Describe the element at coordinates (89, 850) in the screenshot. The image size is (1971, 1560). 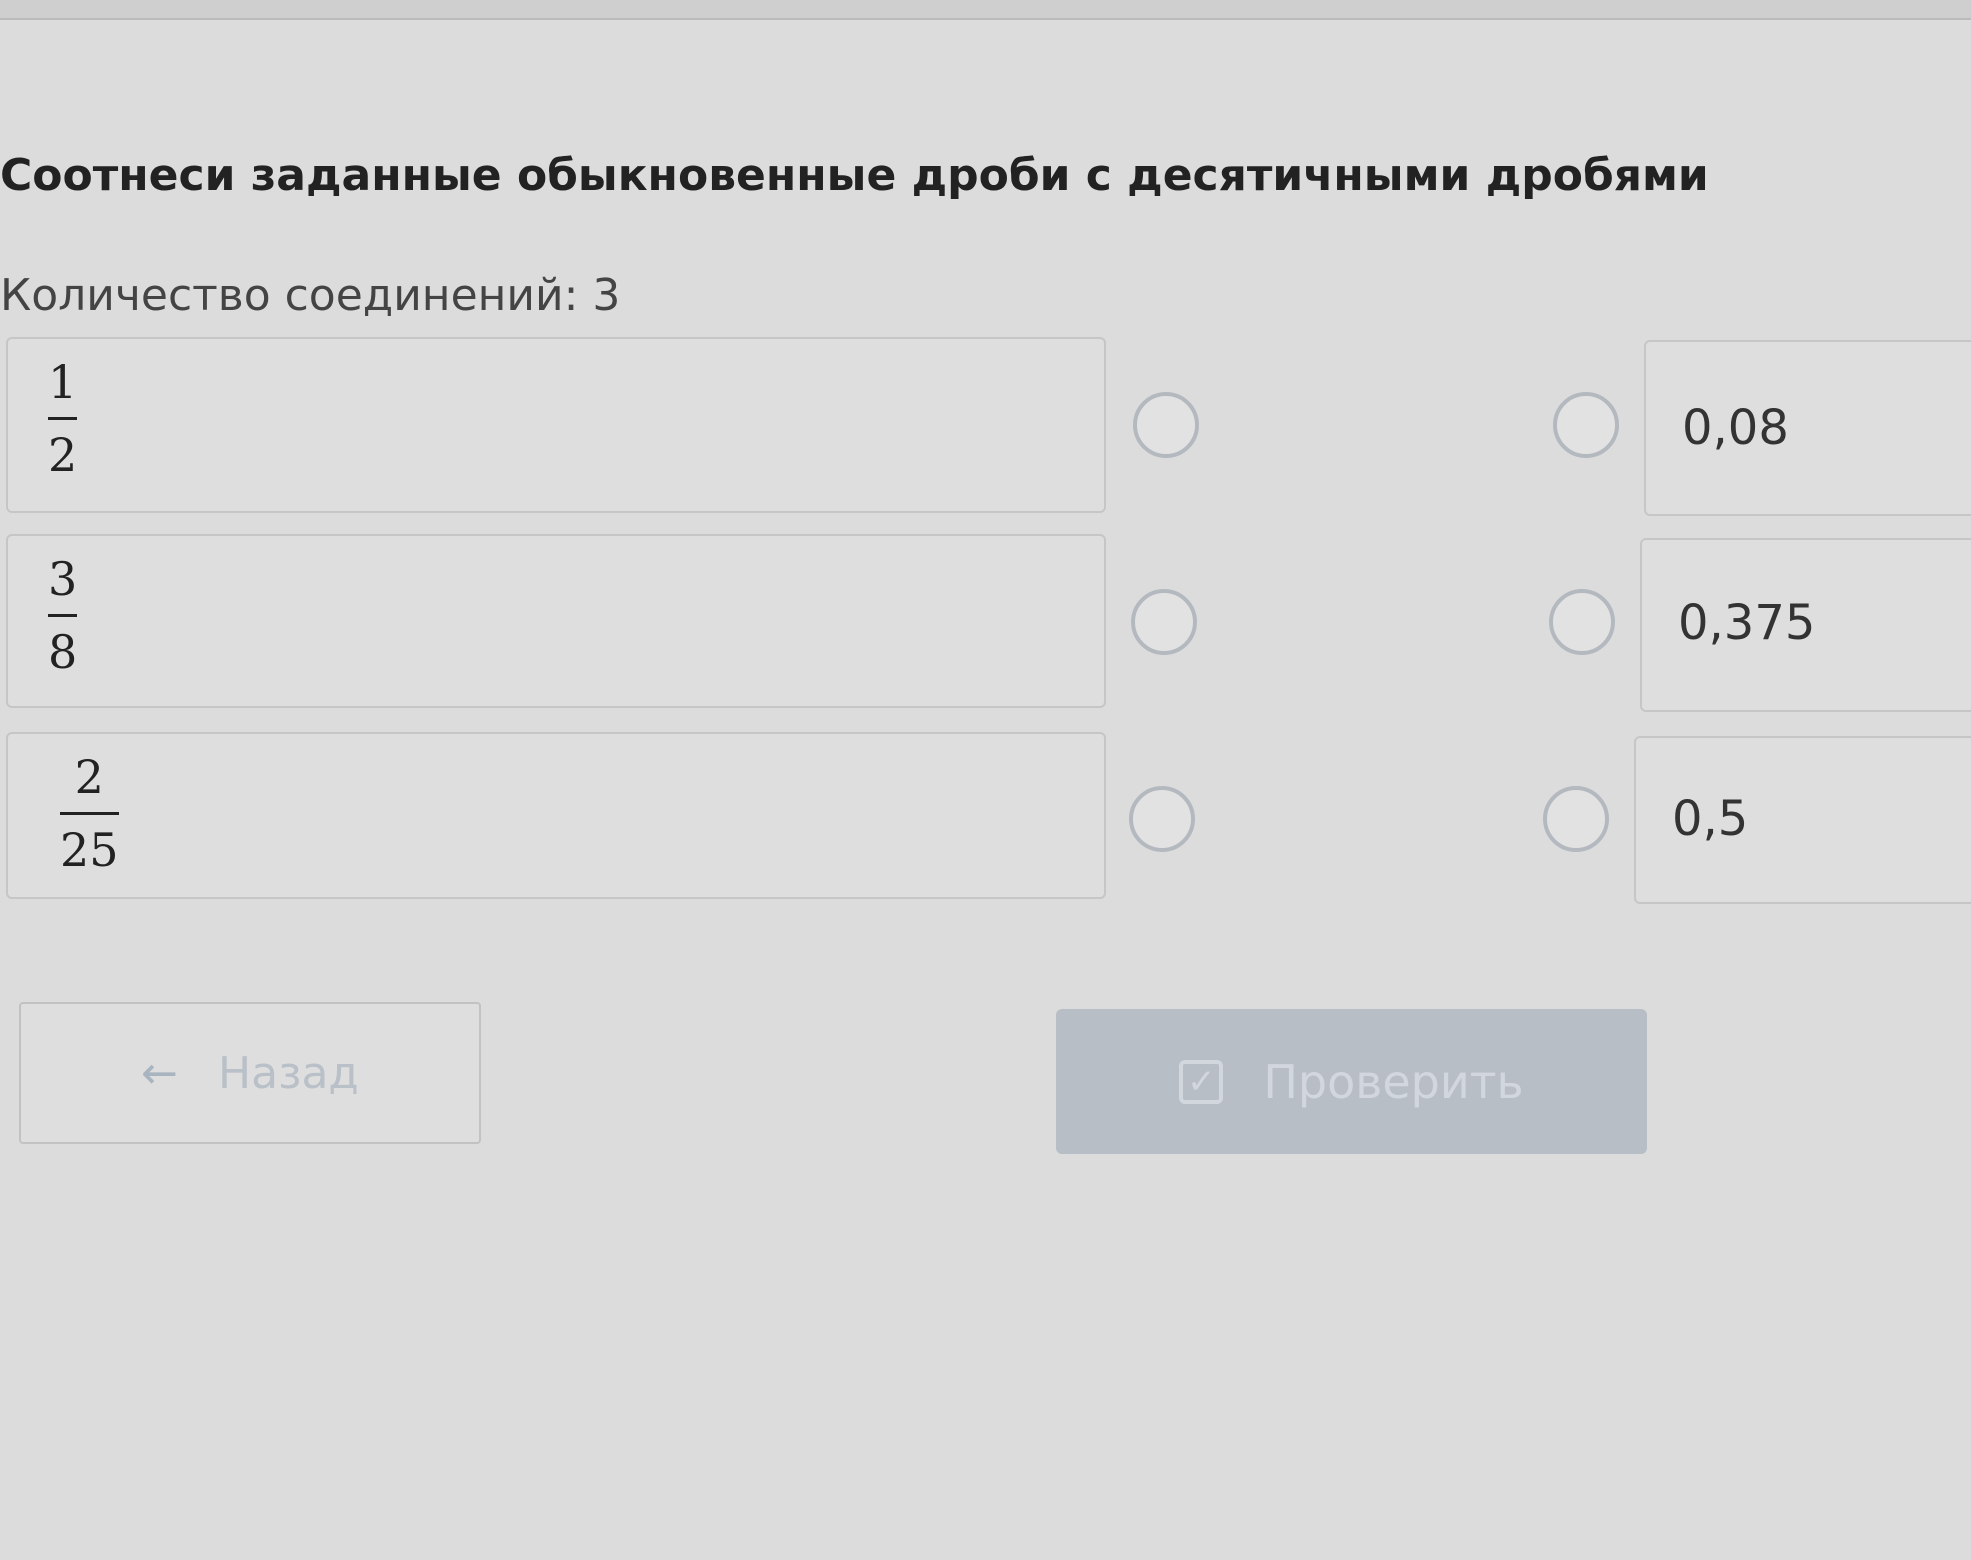
I see `denominator: 25` at that location.